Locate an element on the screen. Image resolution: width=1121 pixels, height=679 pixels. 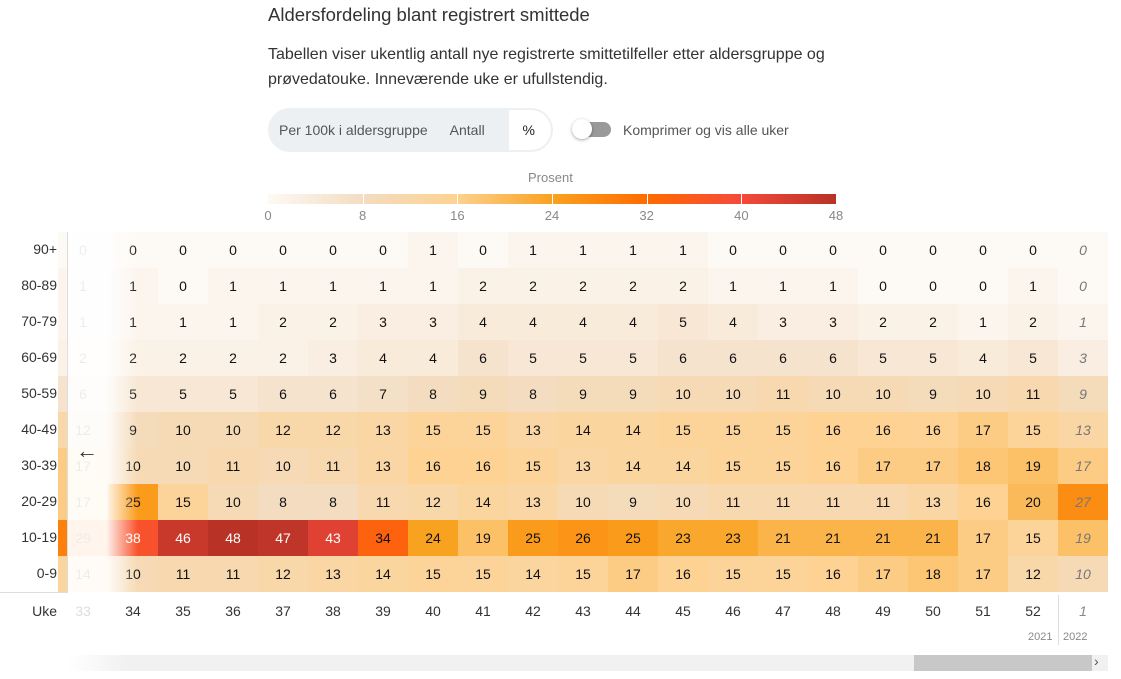
scroll-left-arrow-icon: ← is located at coordinates (87, 450).